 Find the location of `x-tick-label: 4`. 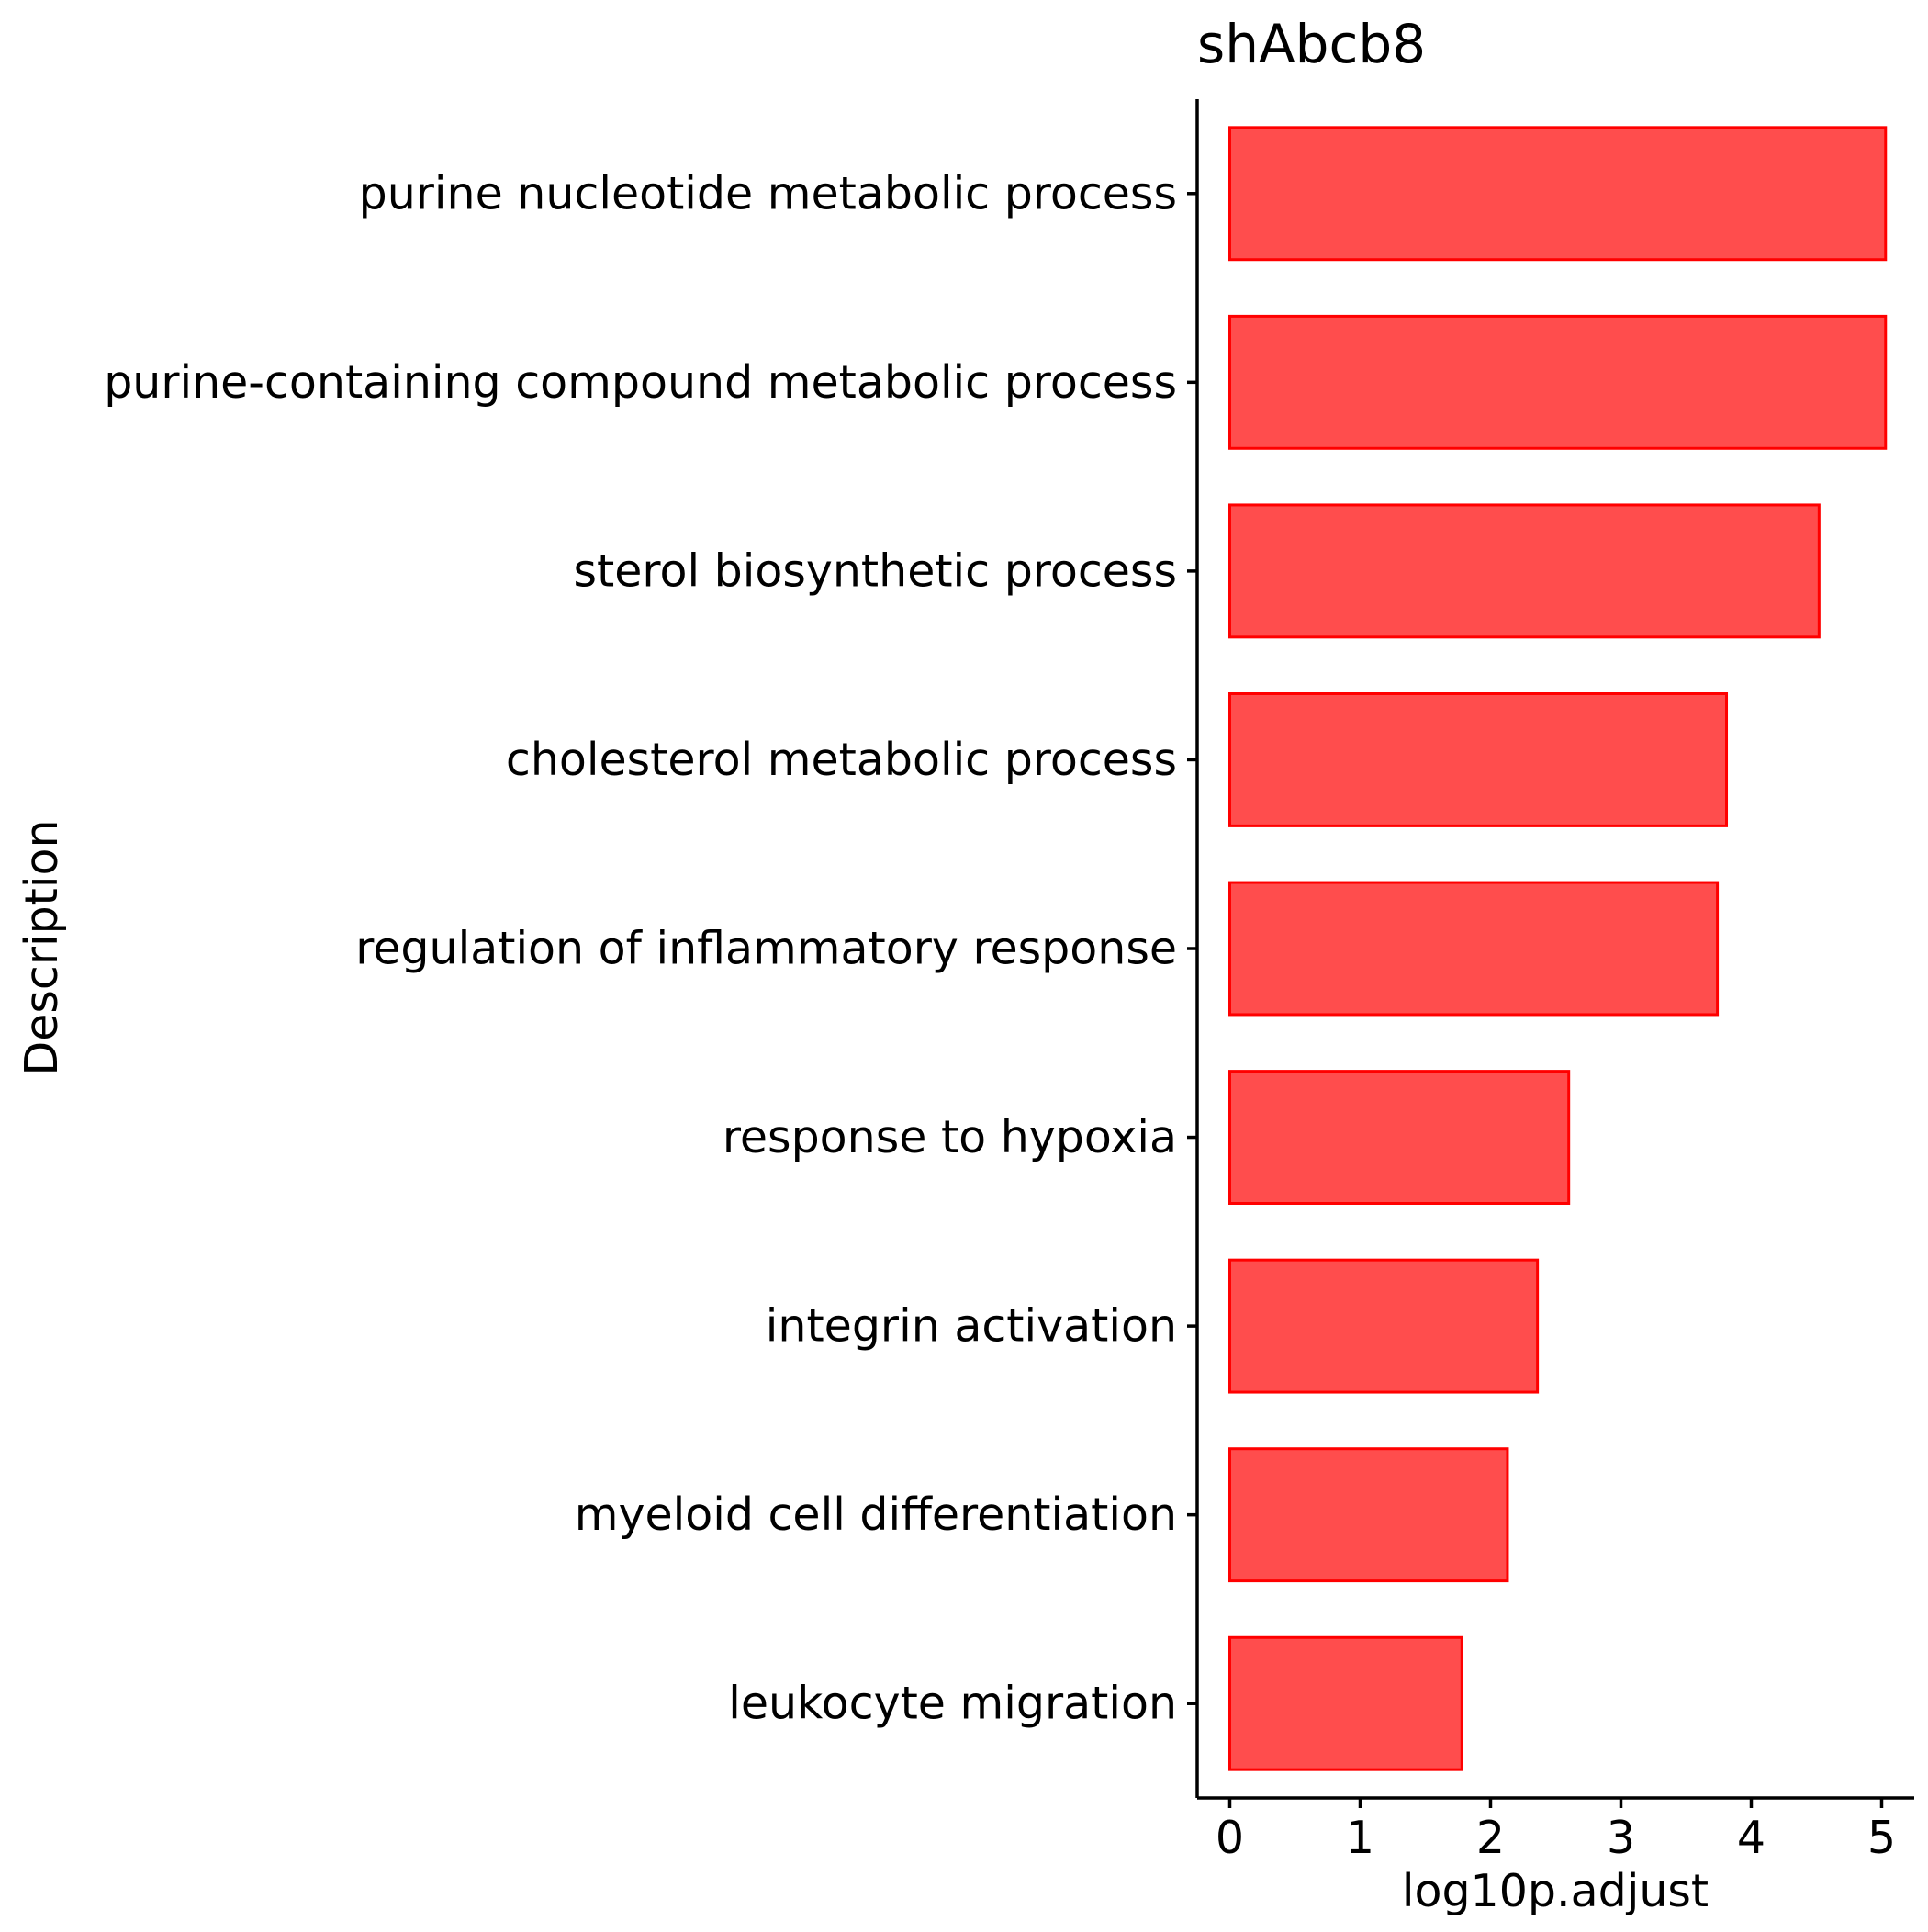

x-tick-label: 4 is located at coordinates (1751, 1838).